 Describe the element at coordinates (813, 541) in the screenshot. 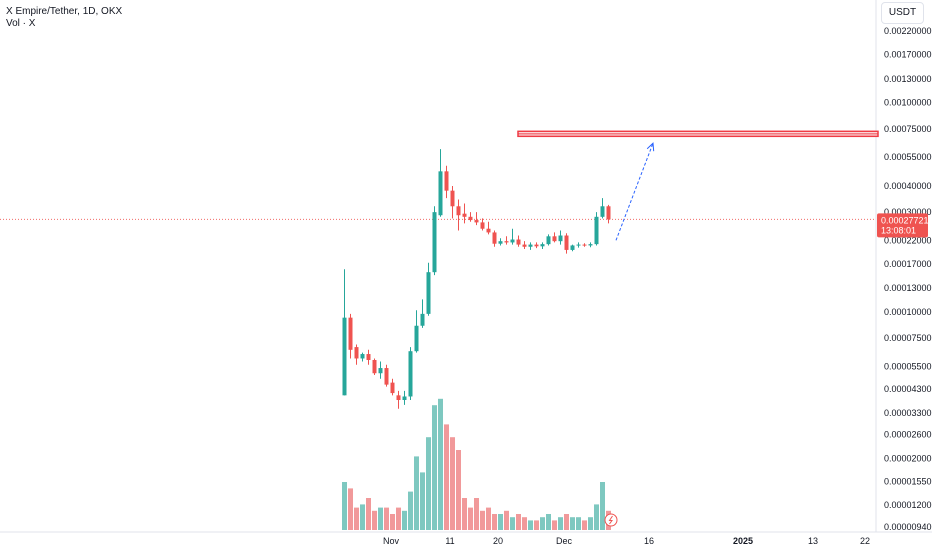

I see `x-tick-label: 13` at that location.